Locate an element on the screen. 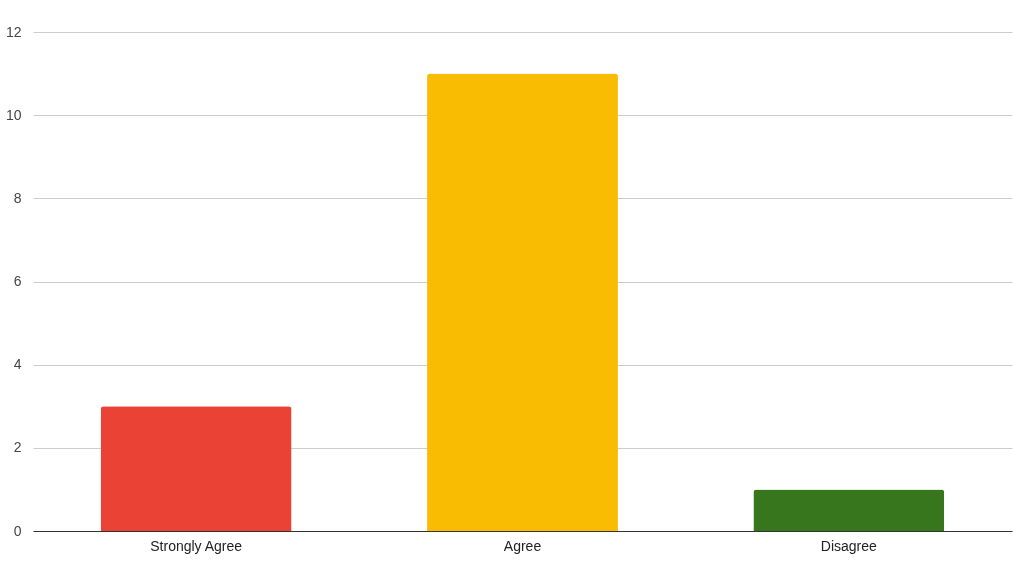 Image resolution: width=1014 pixels, height=563 pixels. x-tick-label: Disagree is located at coordinates (849, 545).